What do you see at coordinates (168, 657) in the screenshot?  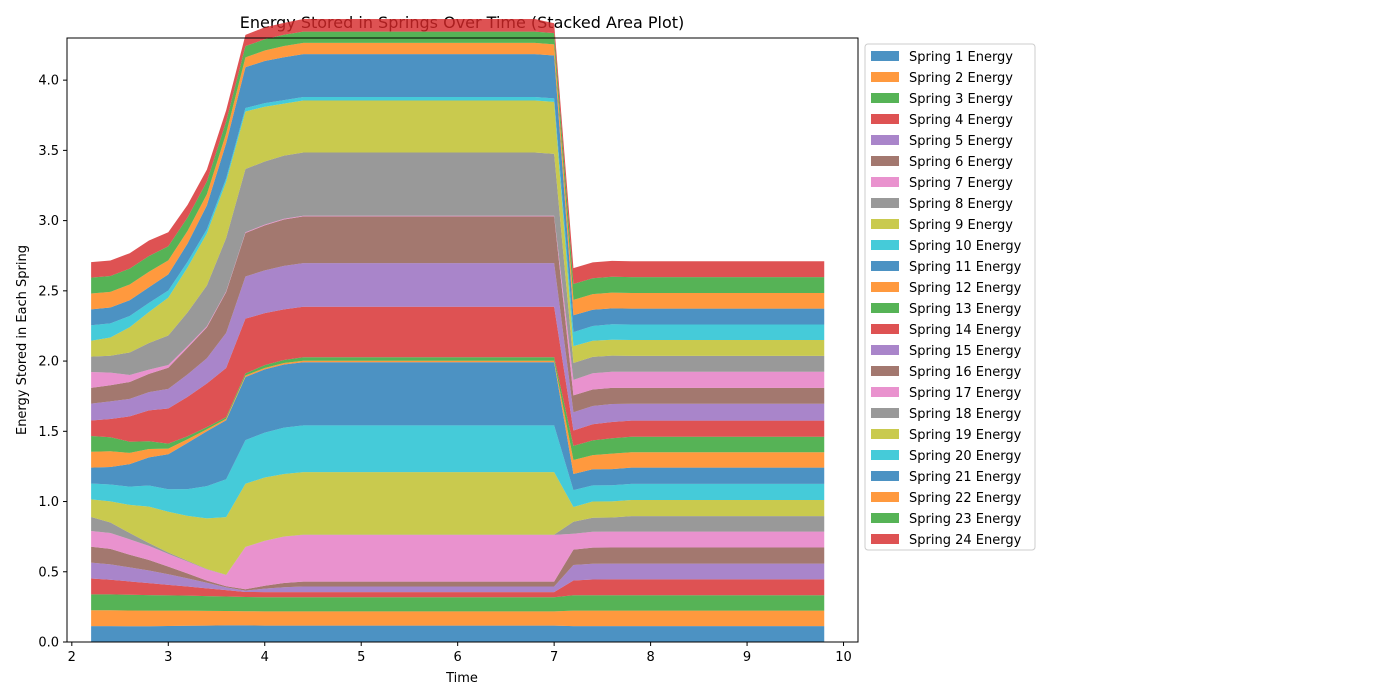 I see `x-tick-label: 3` at bounding box center [168, 657].